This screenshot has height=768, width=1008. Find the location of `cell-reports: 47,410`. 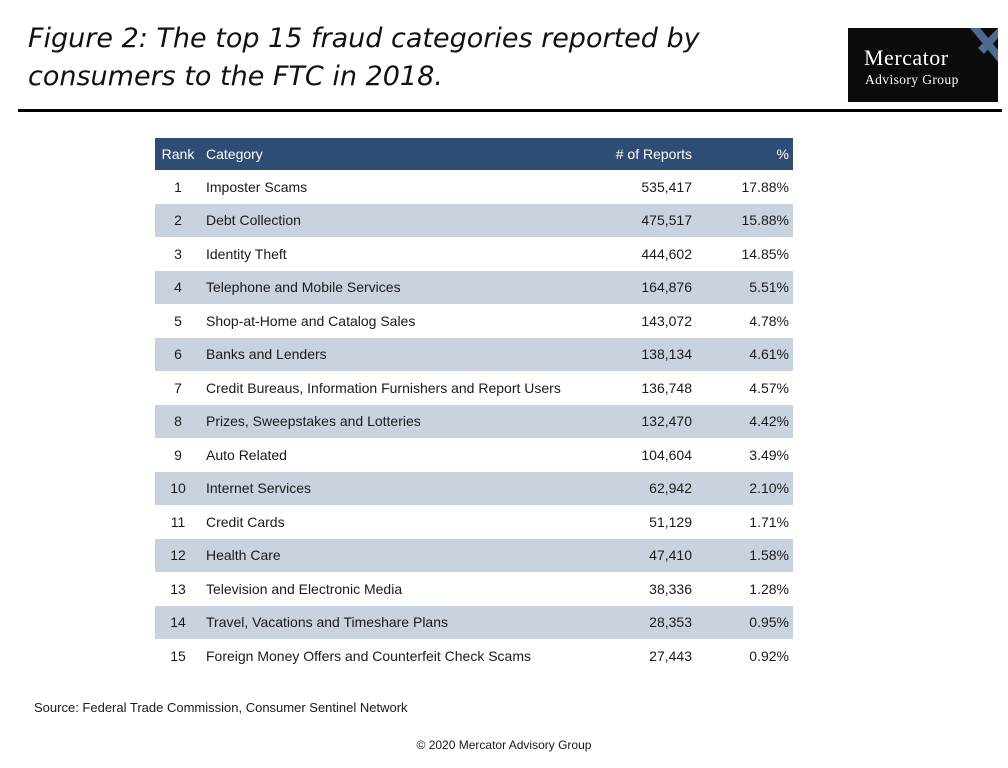

cell-reports: 47,410 is located at coordinates (645, 555).